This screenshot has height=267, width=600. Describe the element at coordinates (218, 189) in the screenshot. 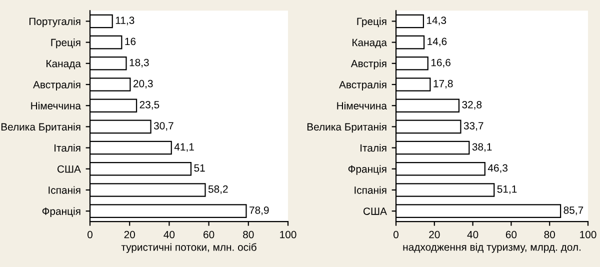

I see `data-label: 58,2` at that location.